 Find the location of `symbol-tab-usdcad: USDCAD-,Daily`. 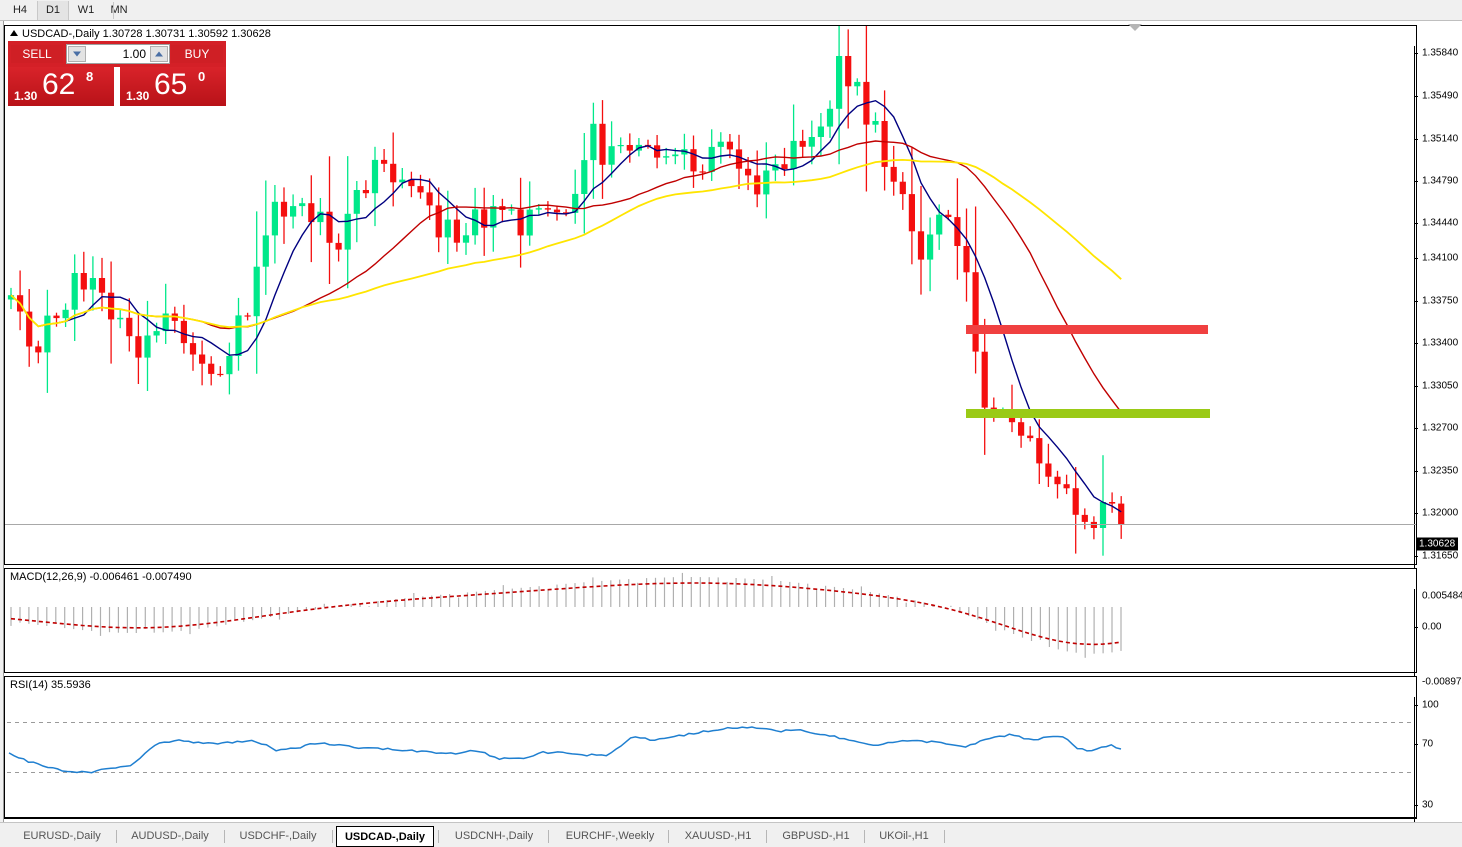

symbol-tab-usdcad: USDCAD-,Daily is located at coordinates (385, 836).